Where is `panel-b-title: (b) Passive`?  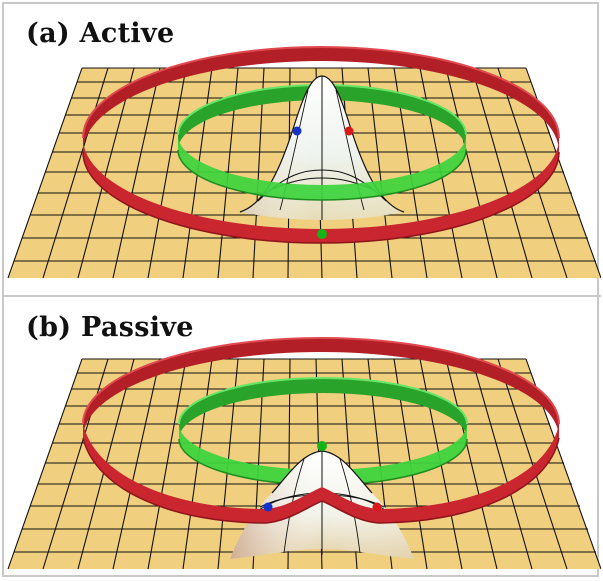
panel-b-title: (b) Passive is located at coordinates (110, 327).